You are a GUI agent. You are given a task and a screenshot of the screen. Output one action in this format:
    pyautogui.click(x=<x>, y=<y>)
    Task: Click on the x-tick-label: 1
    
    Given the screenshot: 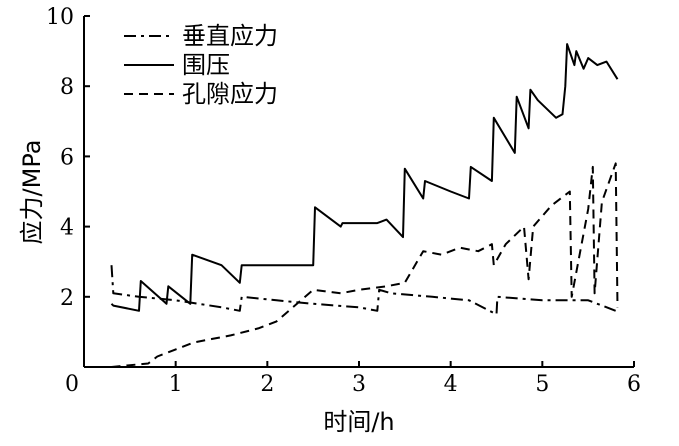 What is the action you would take?
    pyautogui.click(x=176, y=384)
    